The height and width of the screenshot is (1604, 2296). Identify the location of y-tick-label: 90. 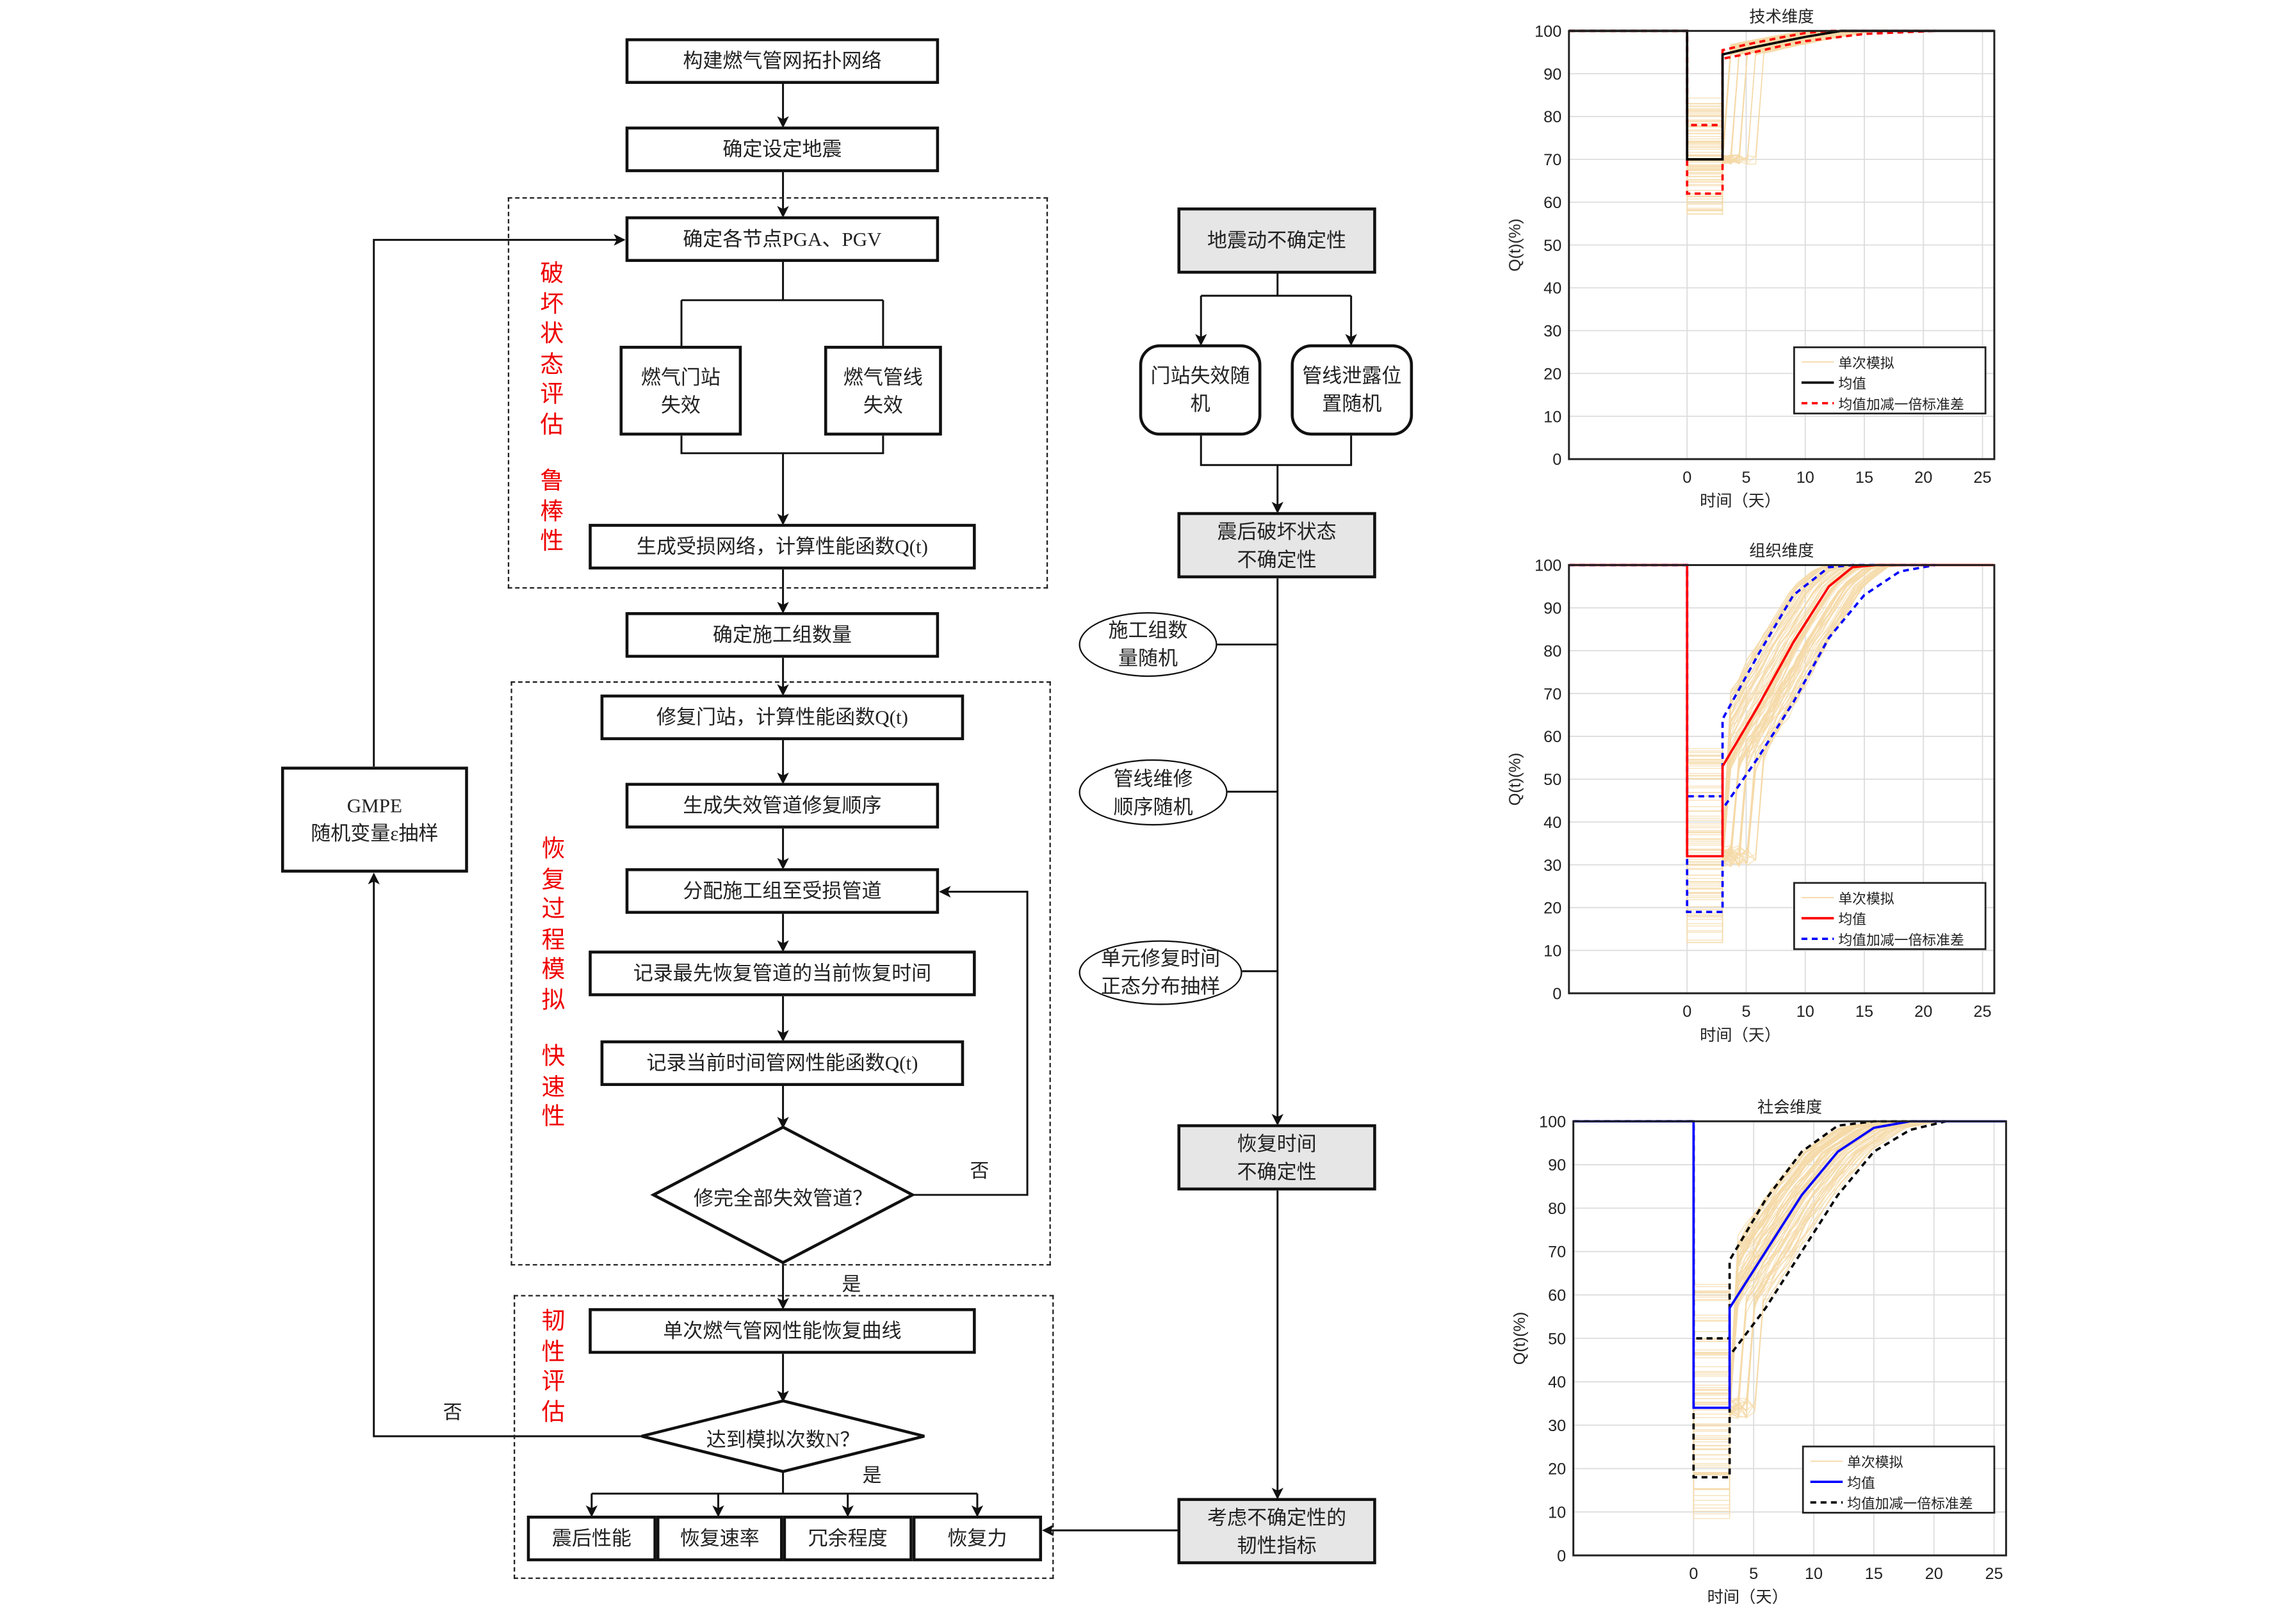
(1552, 609).